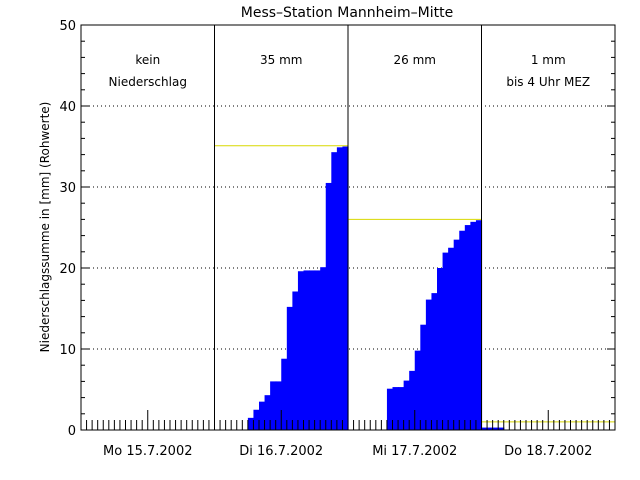 The width and height of the screenshot is (640, 480). What do you see at coordinates (67, 188) in the screenshot?
I see `y-tick-label: 30` at bounding box center [67, 188].